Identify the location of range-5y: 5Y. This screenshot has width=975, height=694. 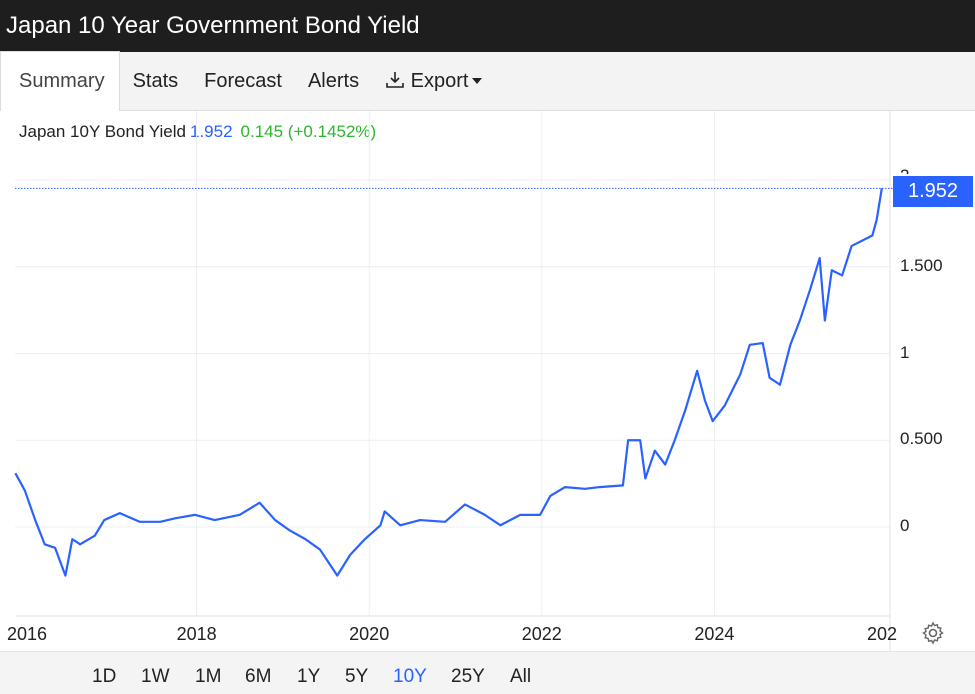
(357, 676).